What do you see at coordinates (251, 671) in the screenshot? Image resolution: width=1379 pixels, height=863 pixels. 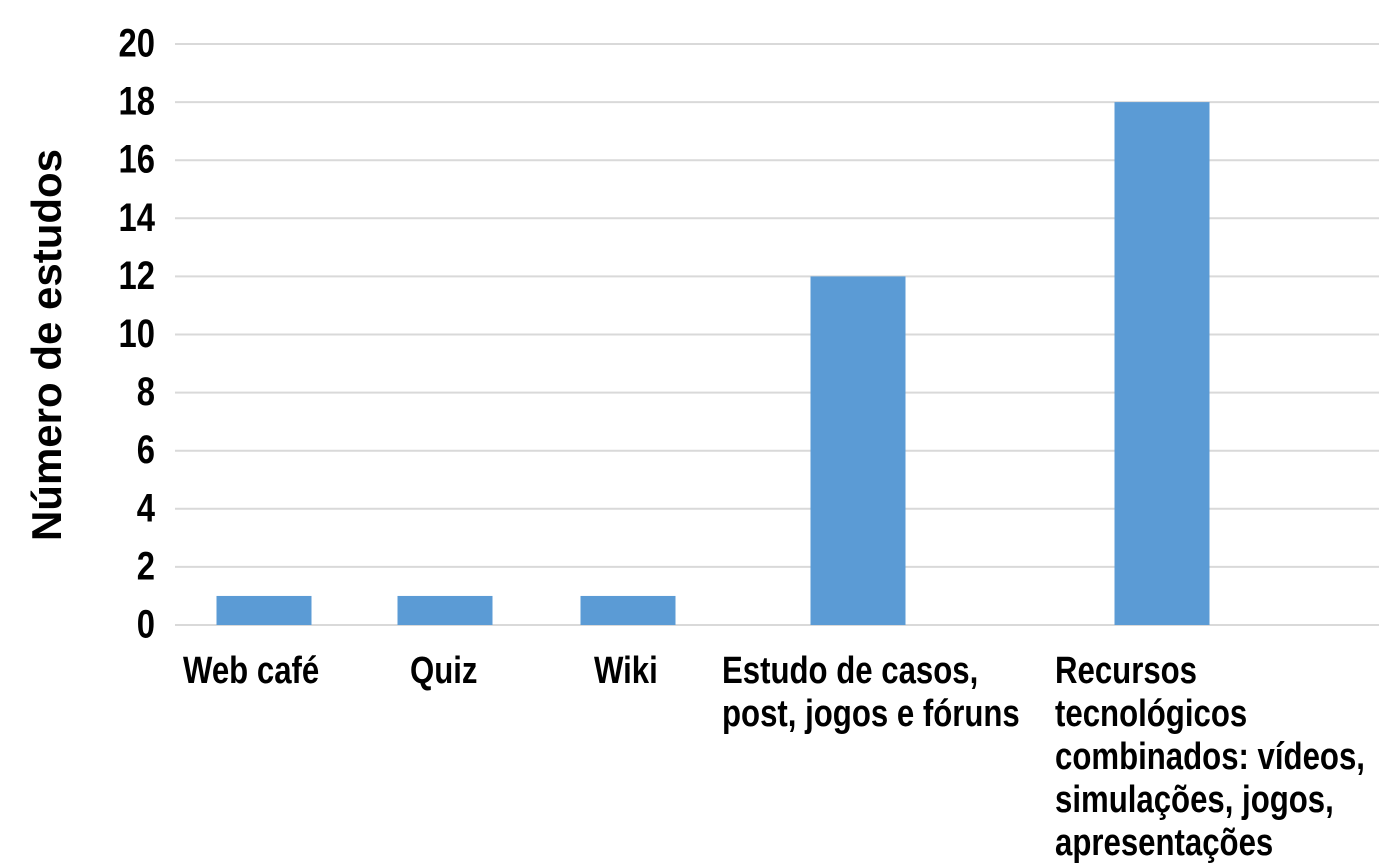 I see `x-tick-label: Web café` at bounding box center [251, 671].